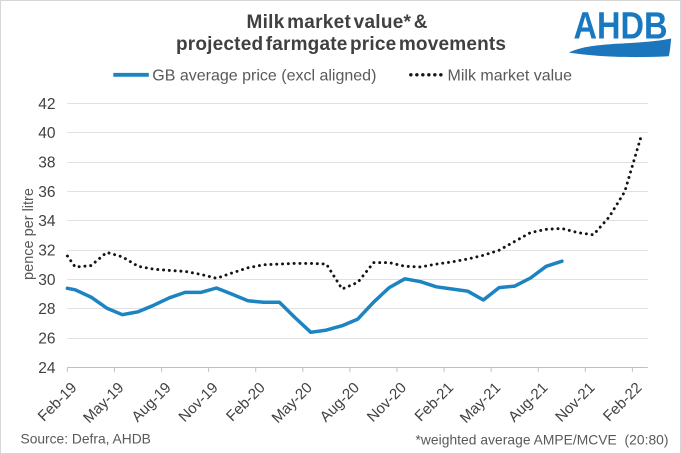  I want to click on svg-text: 26, so click(46, 339).